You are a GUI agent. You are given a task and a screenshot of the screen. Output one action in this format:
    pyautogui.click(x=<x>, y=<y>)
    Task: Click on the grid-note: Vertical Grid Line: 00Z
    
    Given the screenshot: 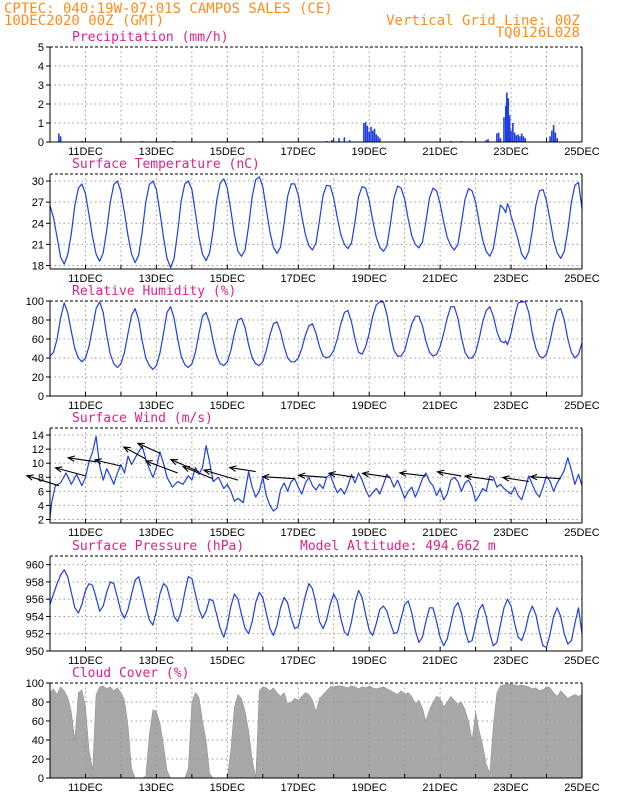 What is the action you would take?
    pyautogui.click(x=483, y=21)
    